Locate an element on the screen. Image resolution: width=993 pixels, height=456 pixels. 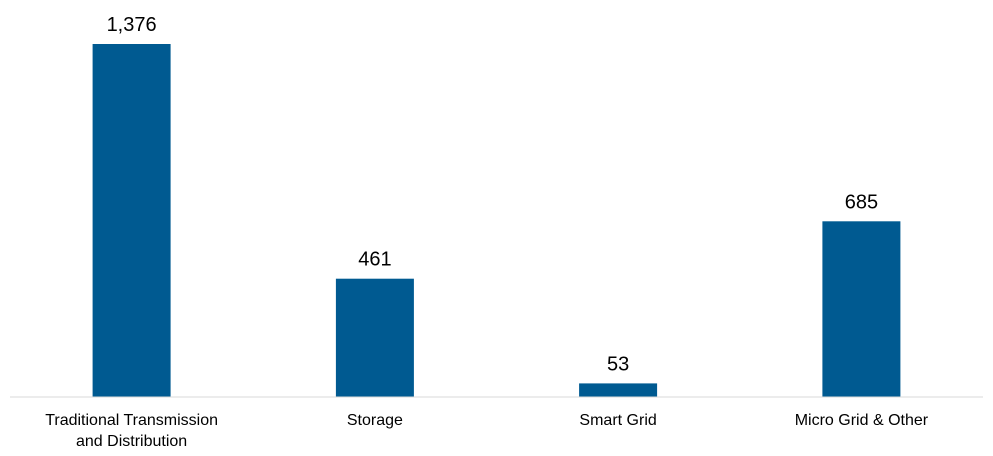
category-label-3: Micro Grid & Other is located at coordinates (862, 420).